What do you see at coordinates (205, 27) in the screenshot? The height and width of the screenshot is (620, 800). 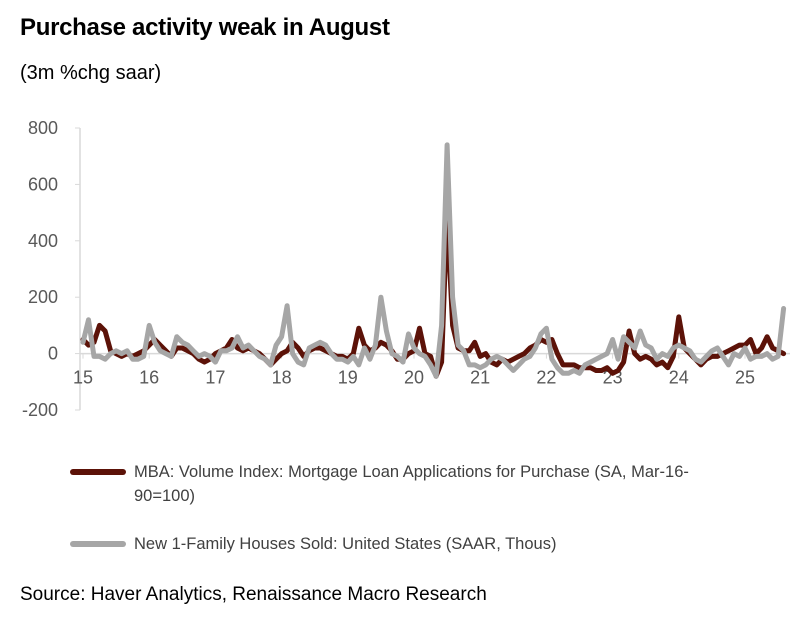 I see `chart-title: Purchase activity weak in August` at bounding box center [205, 27].